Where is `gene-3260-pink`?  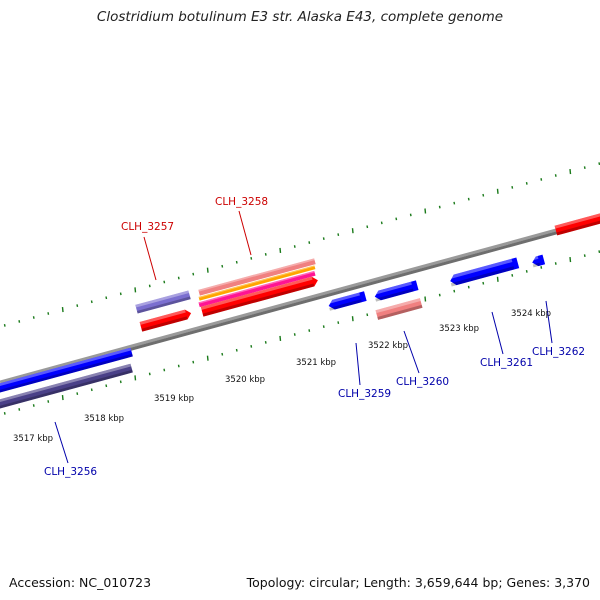
gene-3260-pink is located at coordinates (399, 309).